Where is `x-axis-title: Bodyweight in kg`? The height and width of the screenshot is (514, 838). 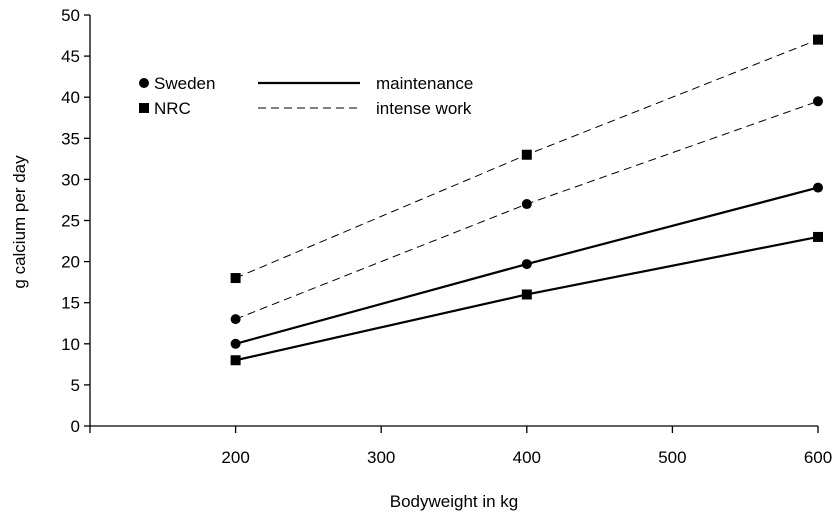
x-axis-title: Bodyweight in kg is located at coordinates (454, 501).